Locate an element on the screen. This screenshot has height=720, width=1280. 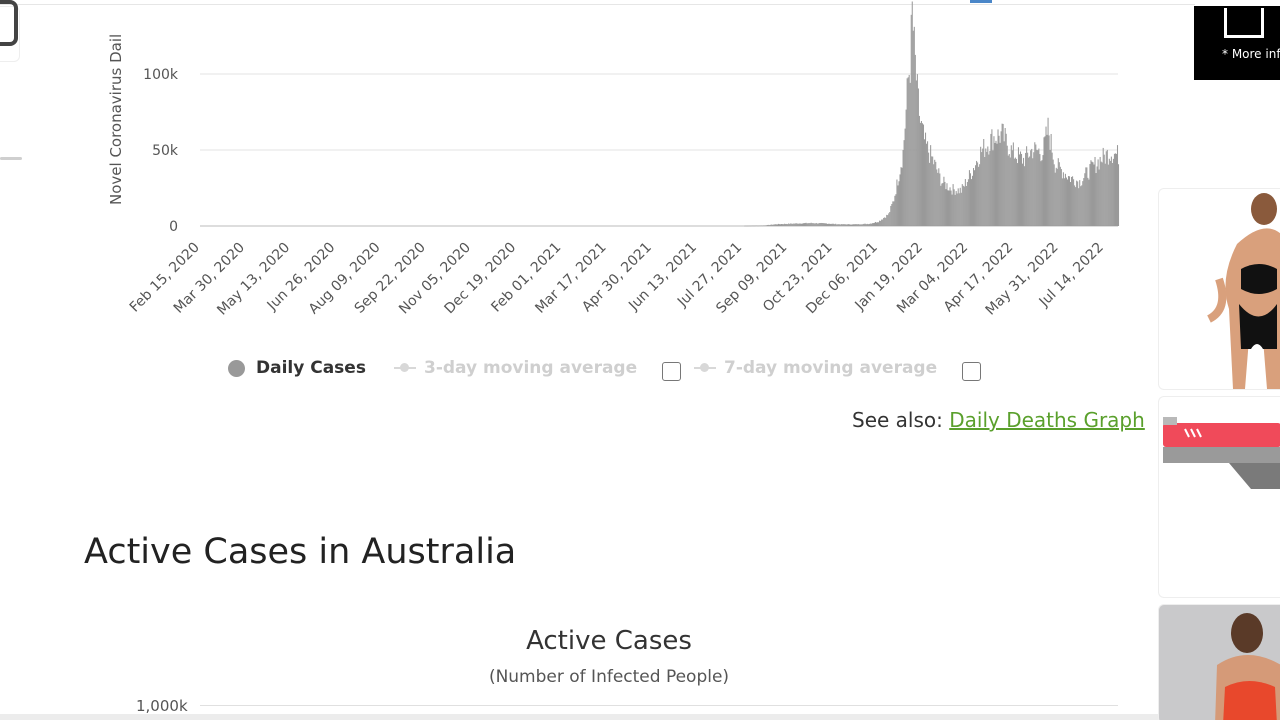
ad-banner-top: * More info is located at coordinates (1237, 43).